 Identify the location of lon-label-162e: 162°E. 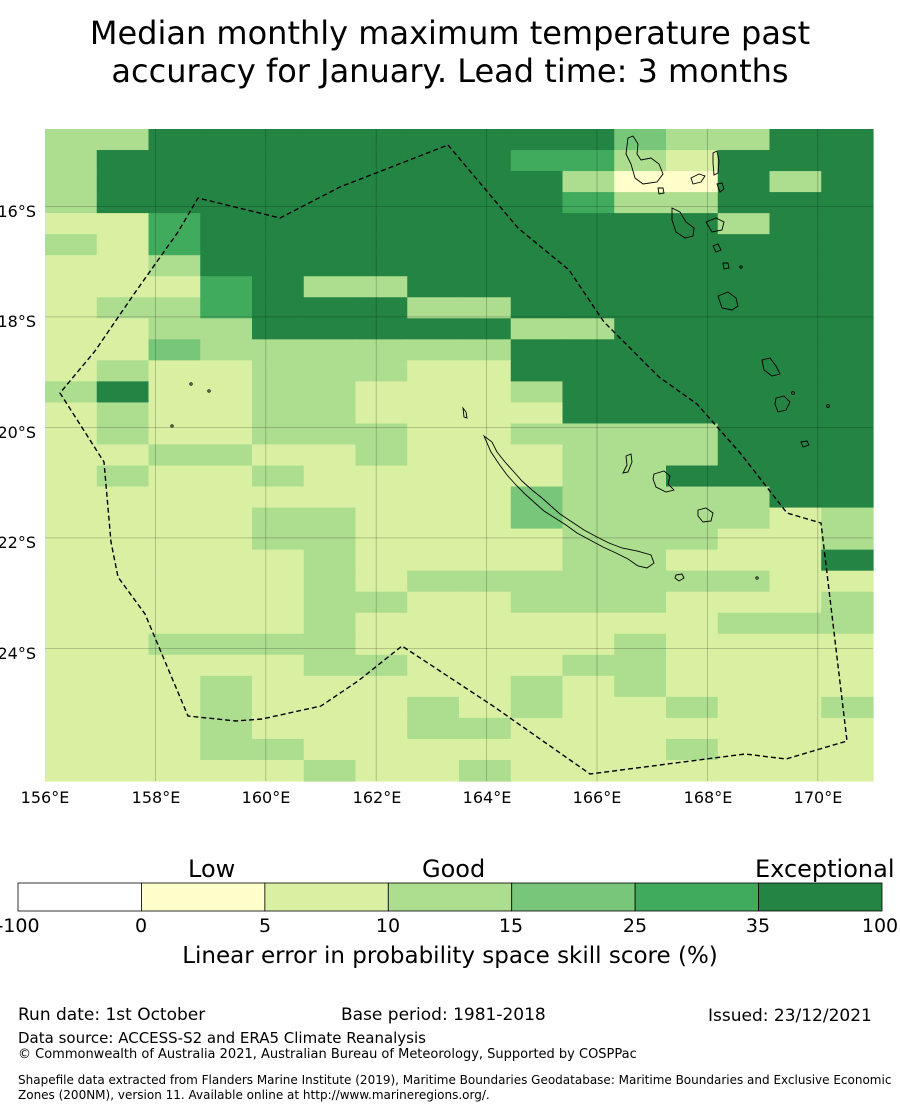
(377, 797).